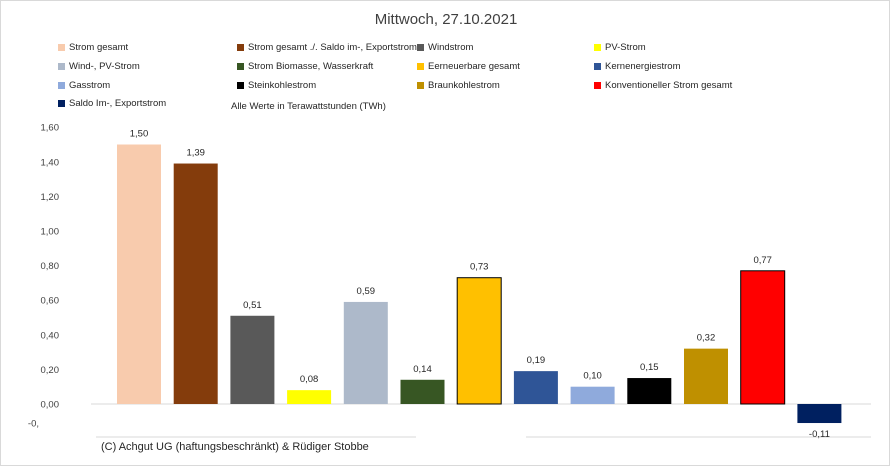  I want to click on legend-item: Wind-, PV-Strom, so click(99, 66).